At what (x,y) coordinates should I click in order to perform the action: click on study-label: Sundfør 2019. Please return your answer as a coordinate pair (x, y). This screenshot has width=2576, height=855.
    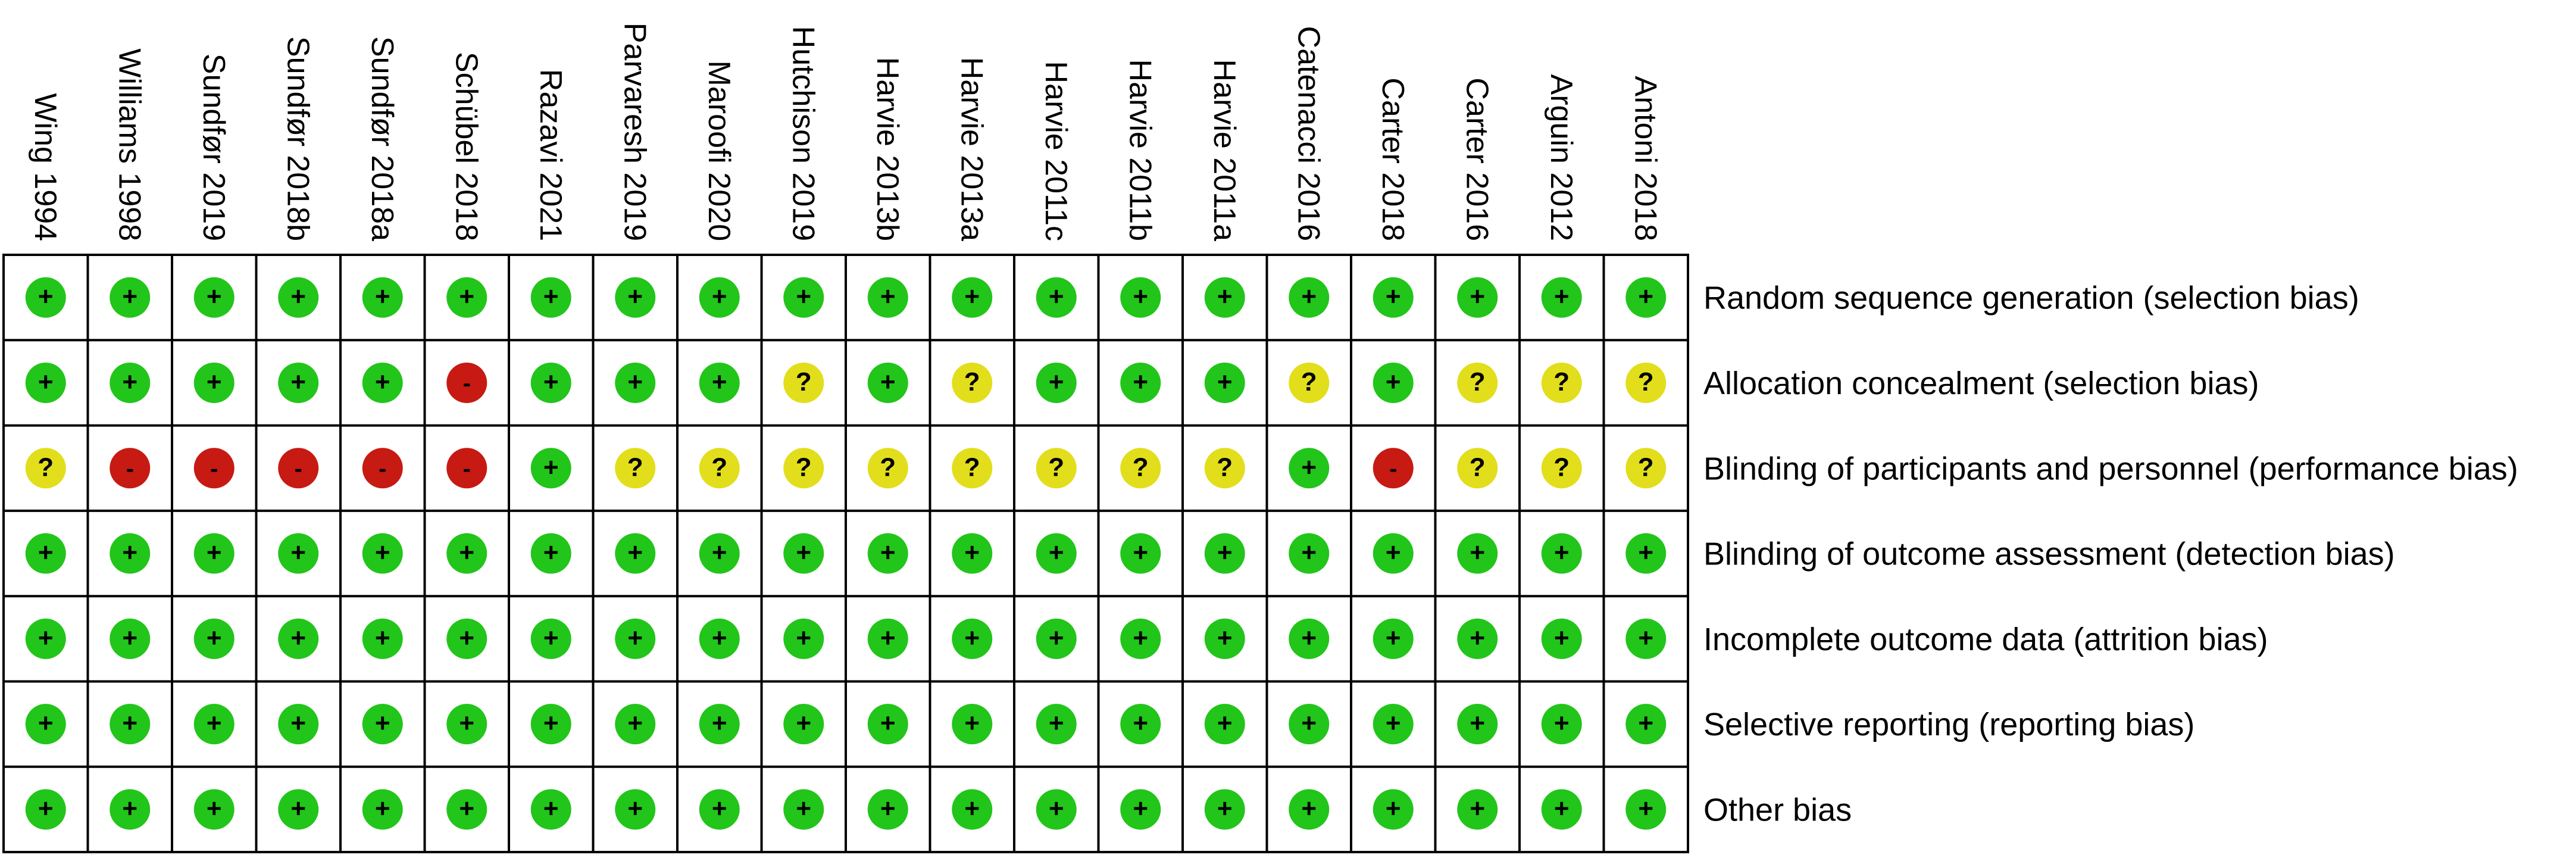
    Looking at the image, I should click on (213, 147).